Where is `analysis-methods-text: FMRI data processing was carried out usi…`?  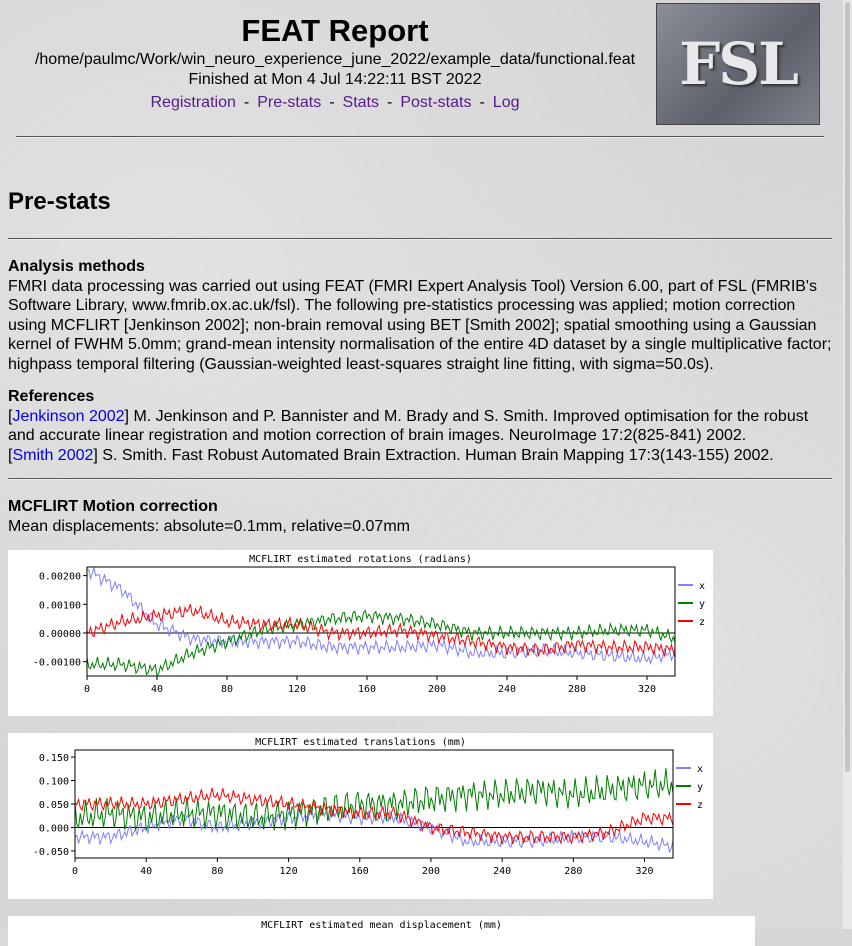
analysis-methods-text: FMRI data processing was carried out usi… is located at coordinates (420, 325).